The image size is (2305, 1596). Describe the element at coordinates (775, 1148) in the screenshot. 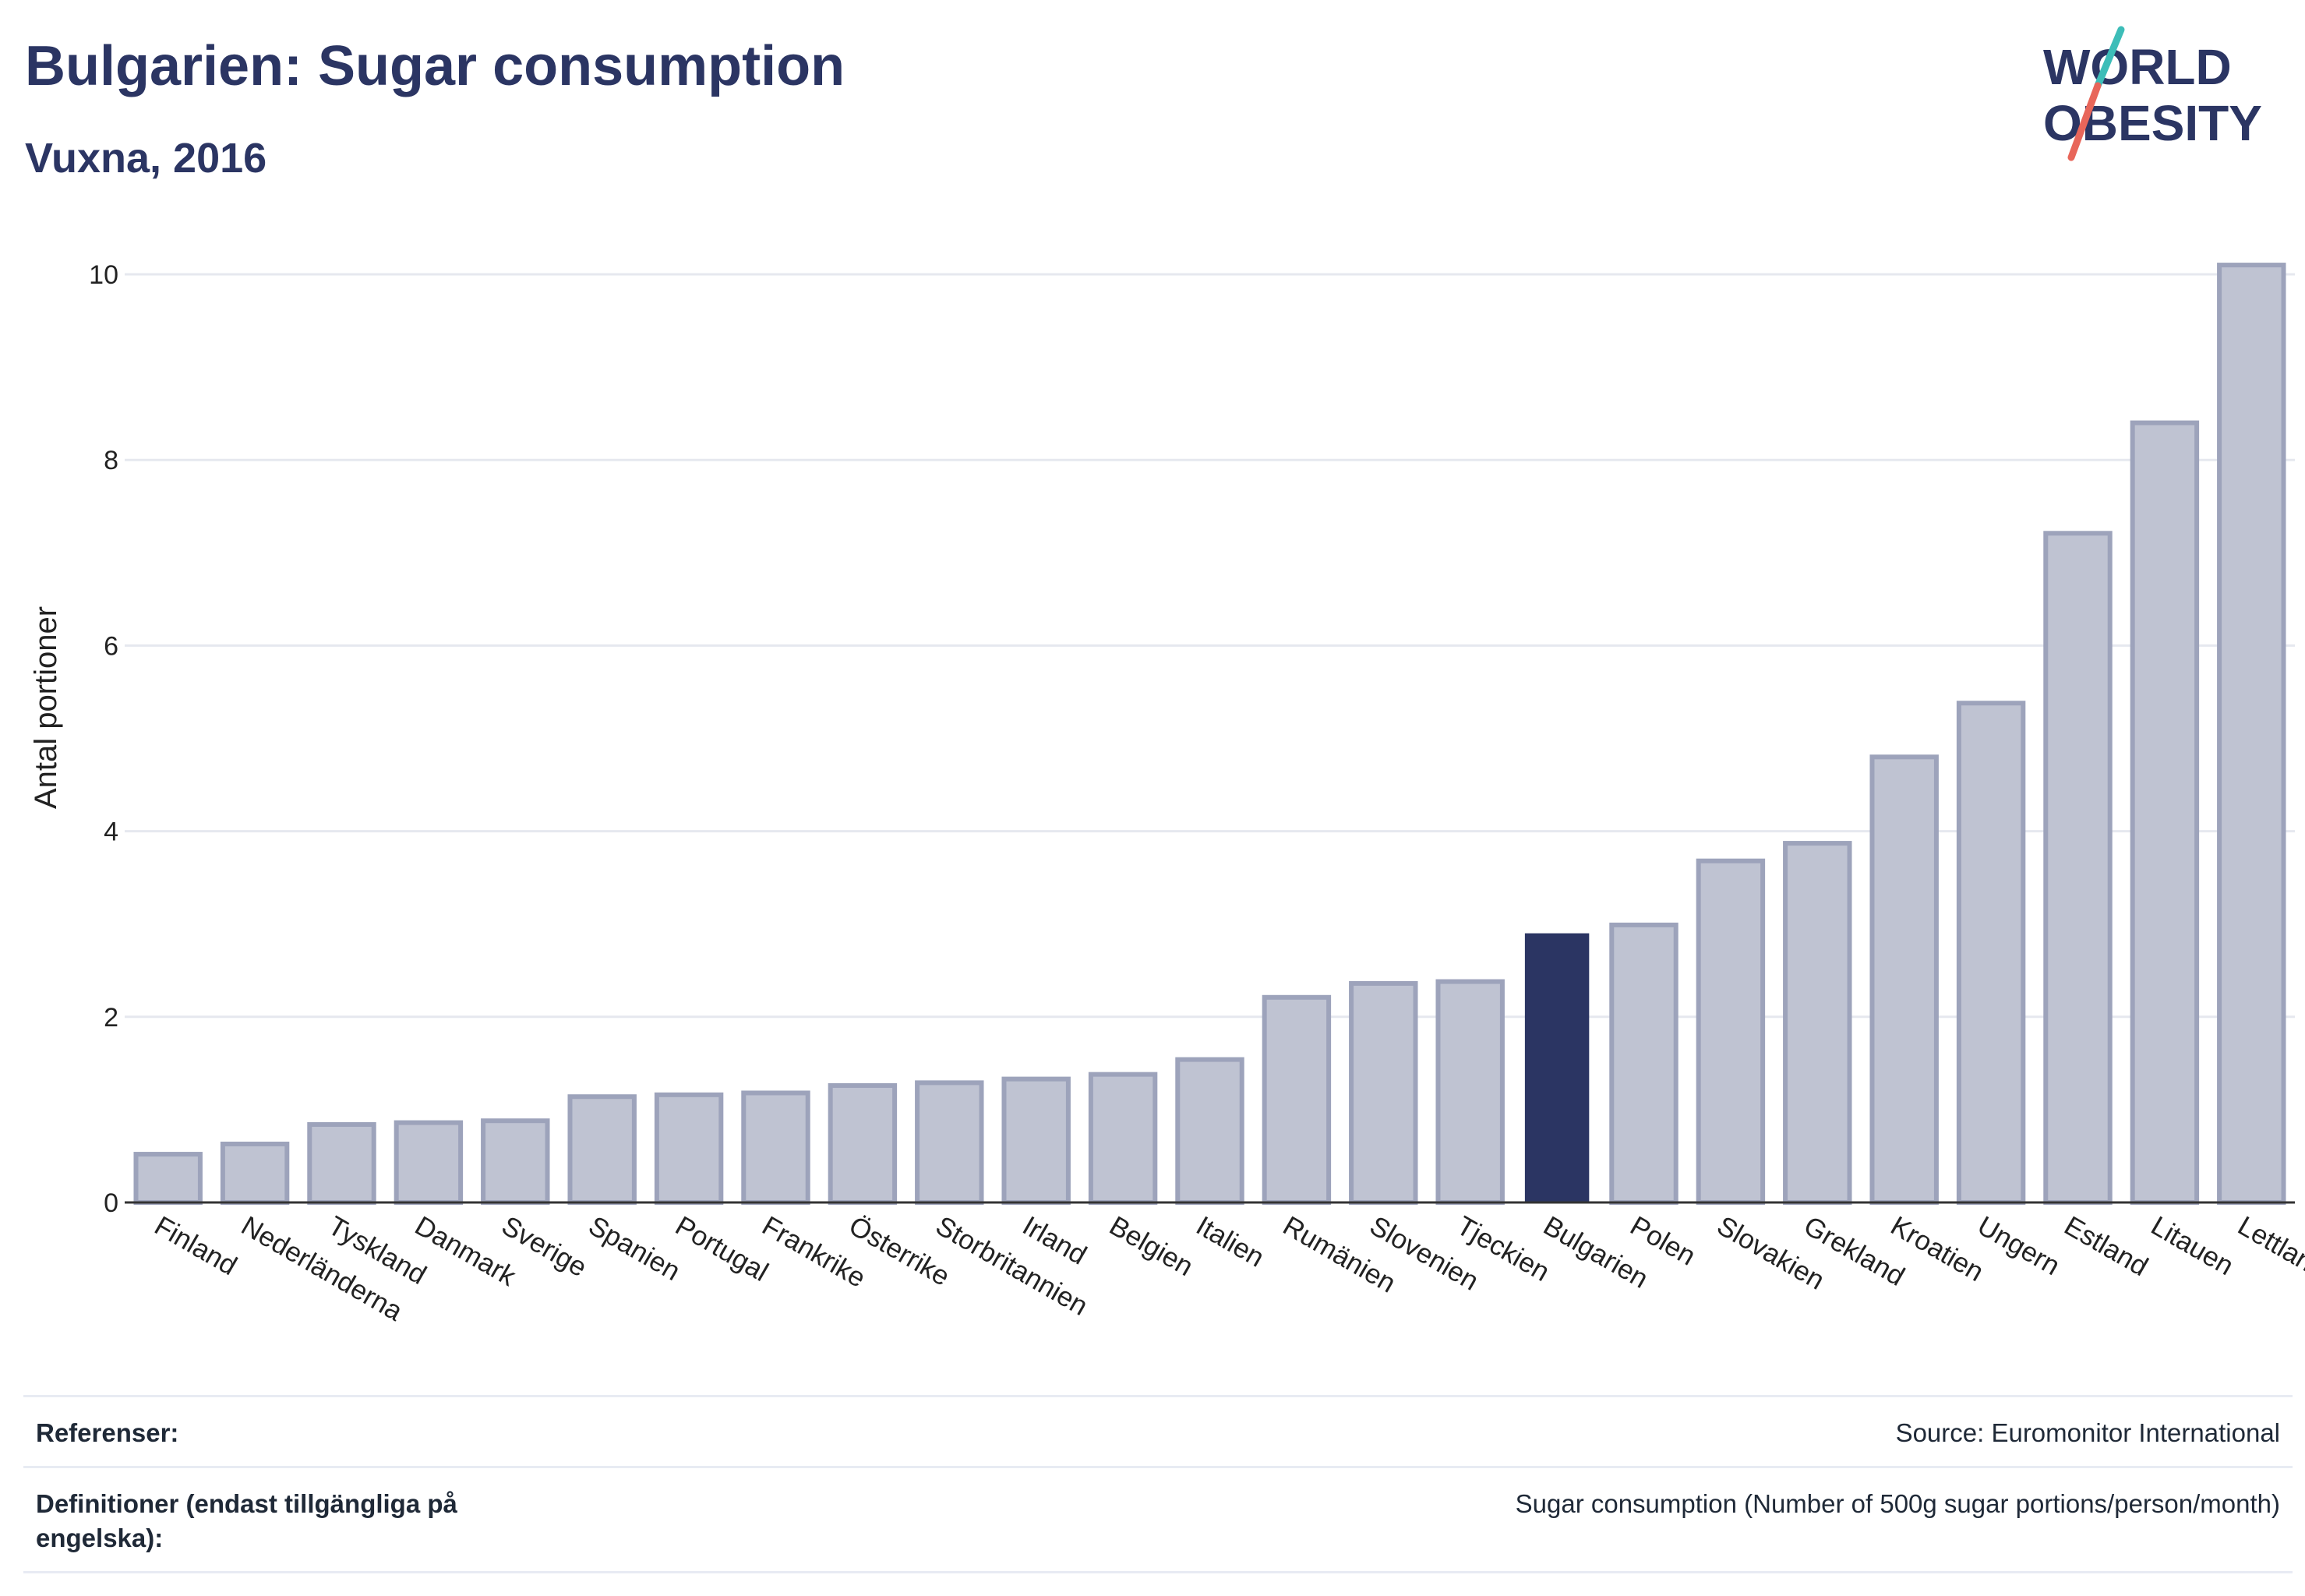

I see `bar-frankrike` at that location.